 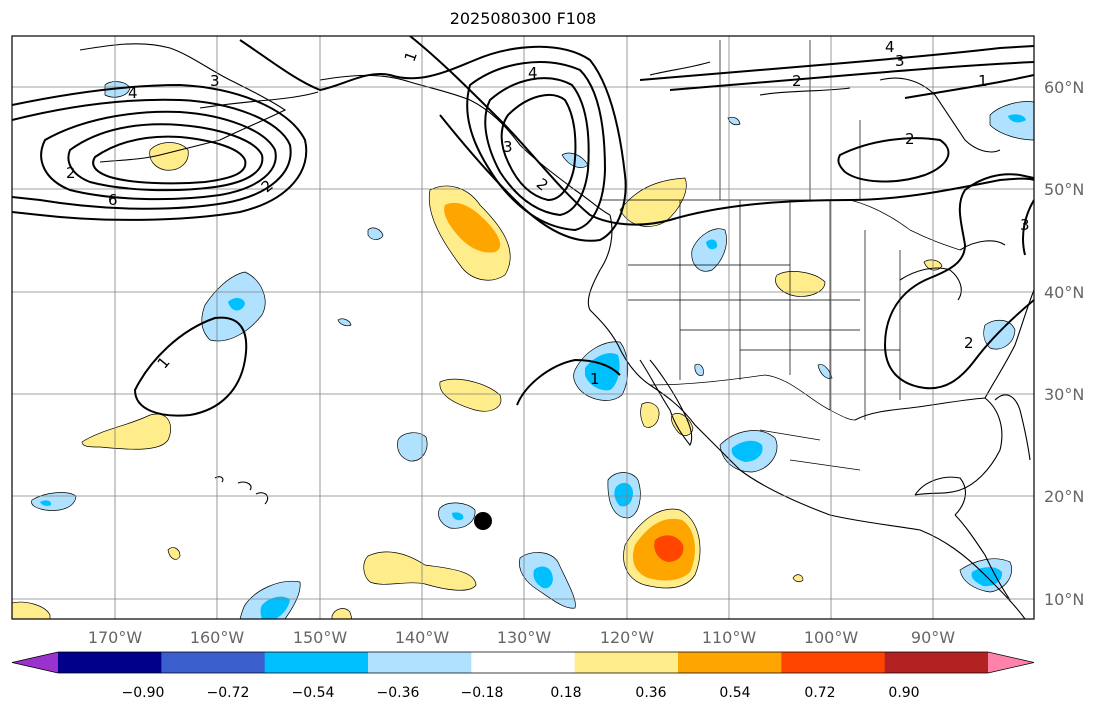 What do you see at coordinates (523, 18) in the screenshot?
I see `map-title: 2025080300 F108` at bounding box center [523, 18].